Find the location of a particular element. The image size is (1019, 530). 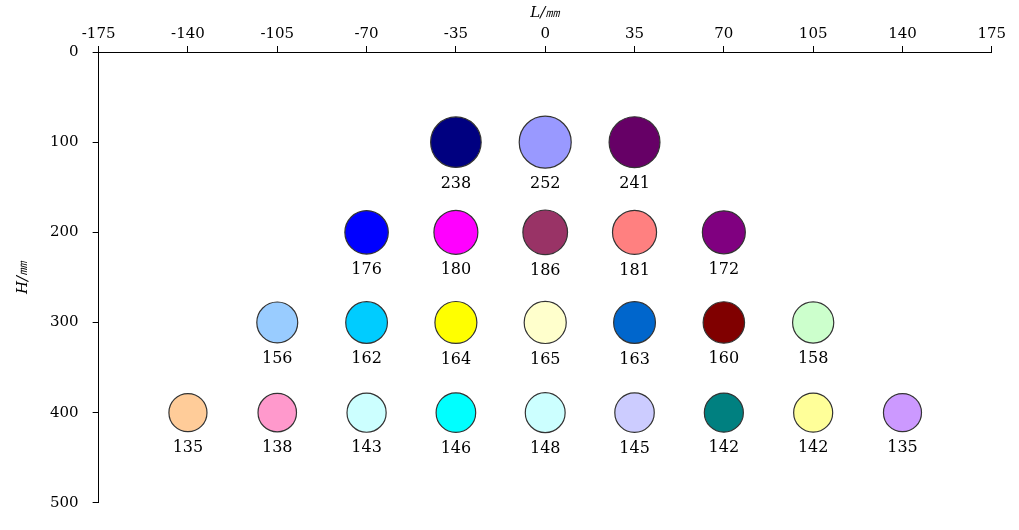

data-label: 138 is located at coordinates (277, 447).